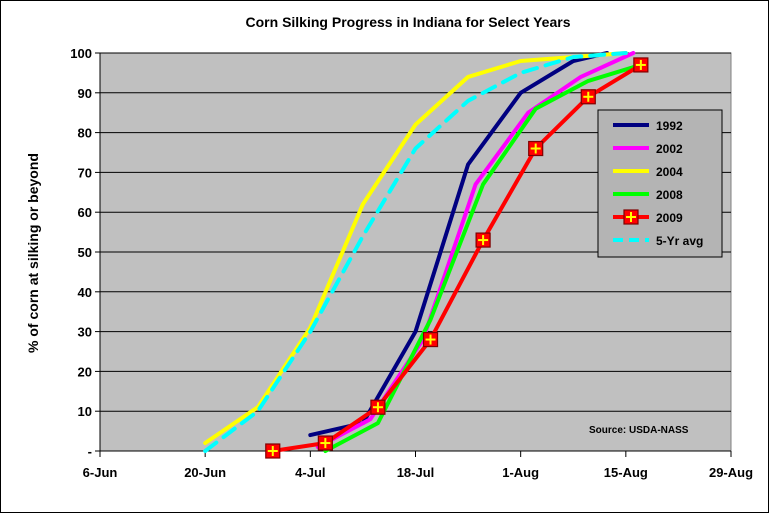  What do you see at coordinates (669, 218) in the screenshot?
I see `legend-label-2009: 2009` at bounding box center [669, 218].